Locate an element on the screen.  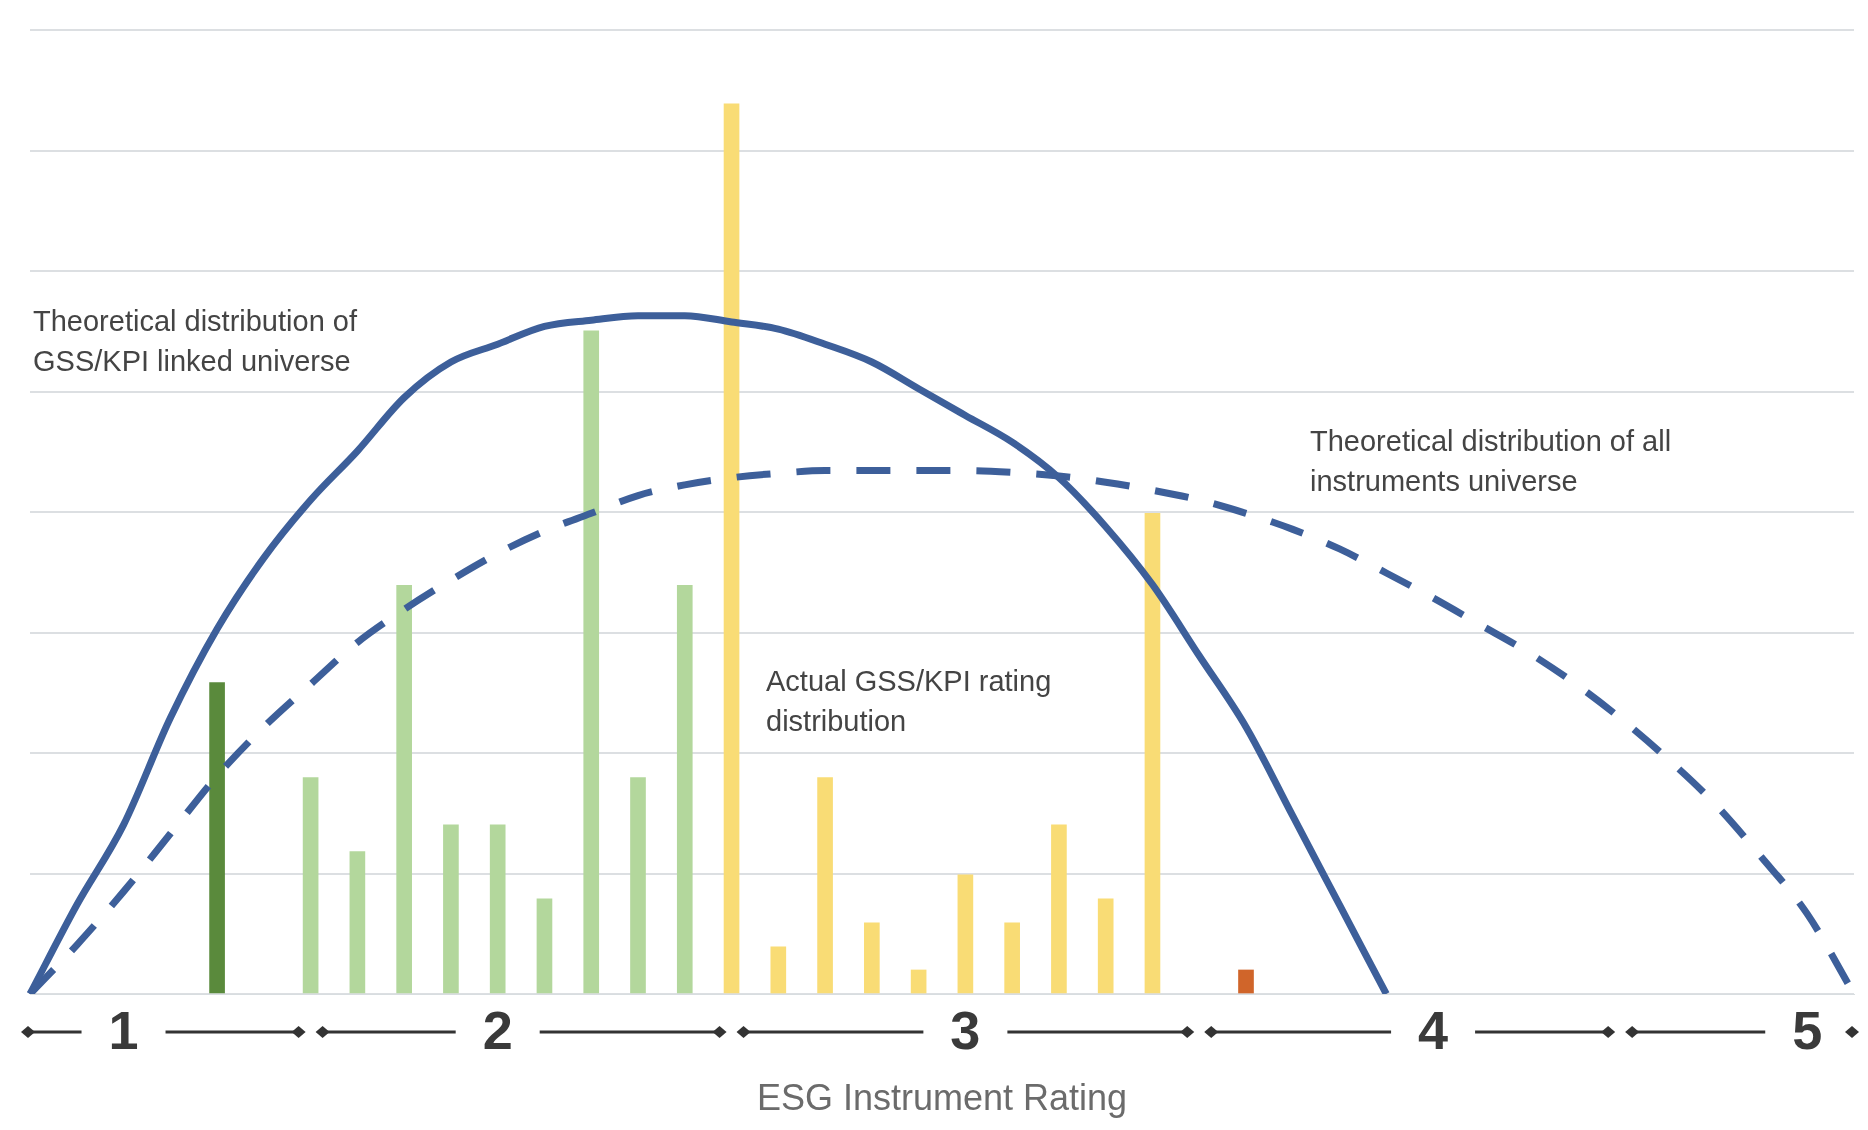
x-tick-label: 1 is located at coordinates (123, 1030).